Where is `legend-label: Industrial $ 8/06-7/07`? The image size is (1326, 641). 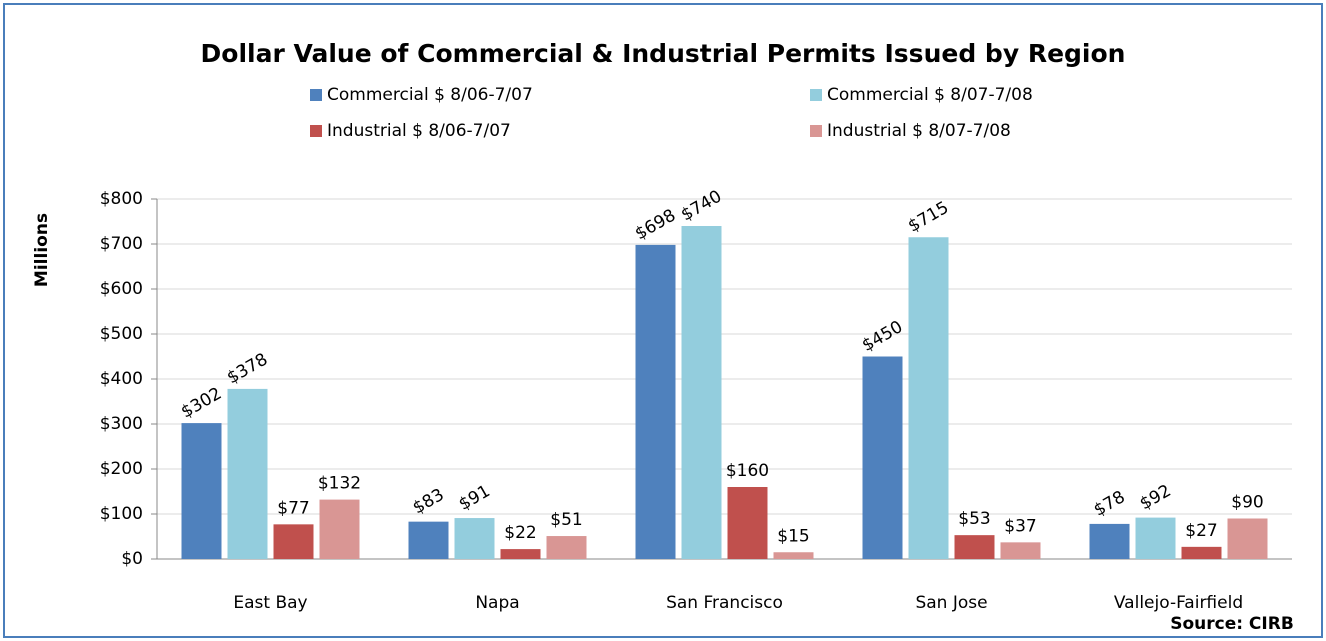
legend-label: Industrial $ 8/06-7/07 is located at coordinates (419, 131).